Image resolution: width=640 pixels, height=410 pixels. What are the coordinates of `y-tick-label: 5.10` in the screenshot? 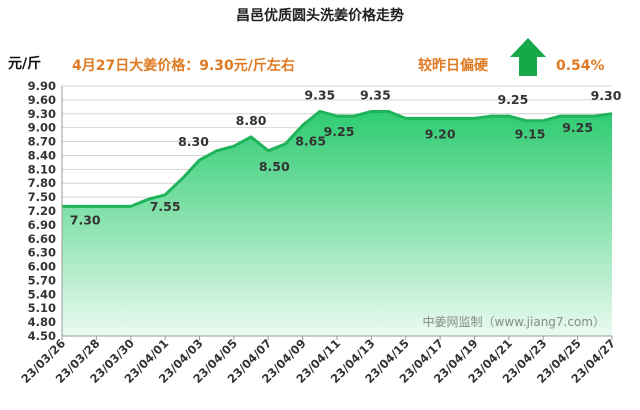 It's located at (42, 308).